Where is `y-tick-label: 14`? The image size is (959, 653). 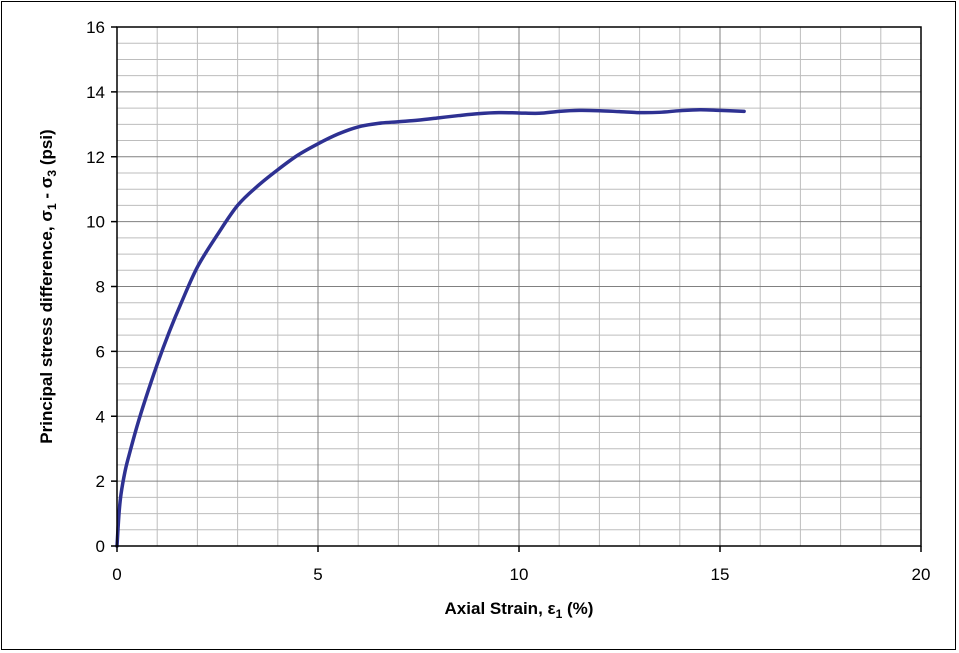 y-tick-label: 14 is located at coordinates (95, 92).